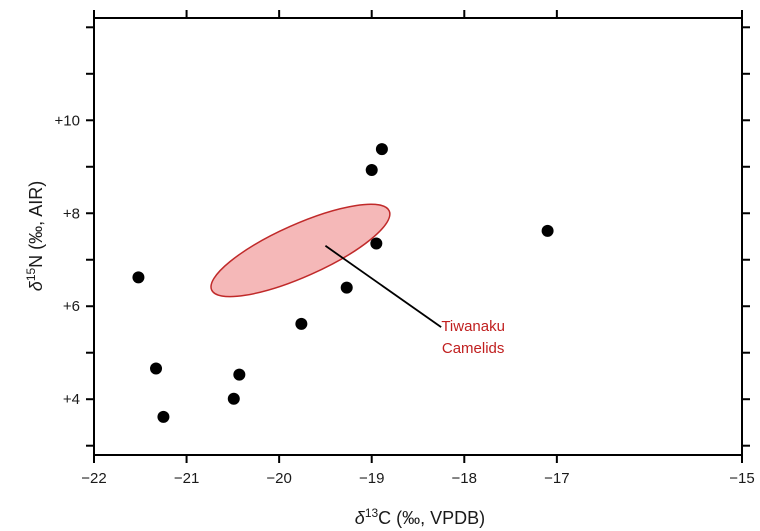 The image size is (760, 531). Describe the element at coordinates (67, 120) in the screenshot. I see `y-tick-label: +10` at that location.